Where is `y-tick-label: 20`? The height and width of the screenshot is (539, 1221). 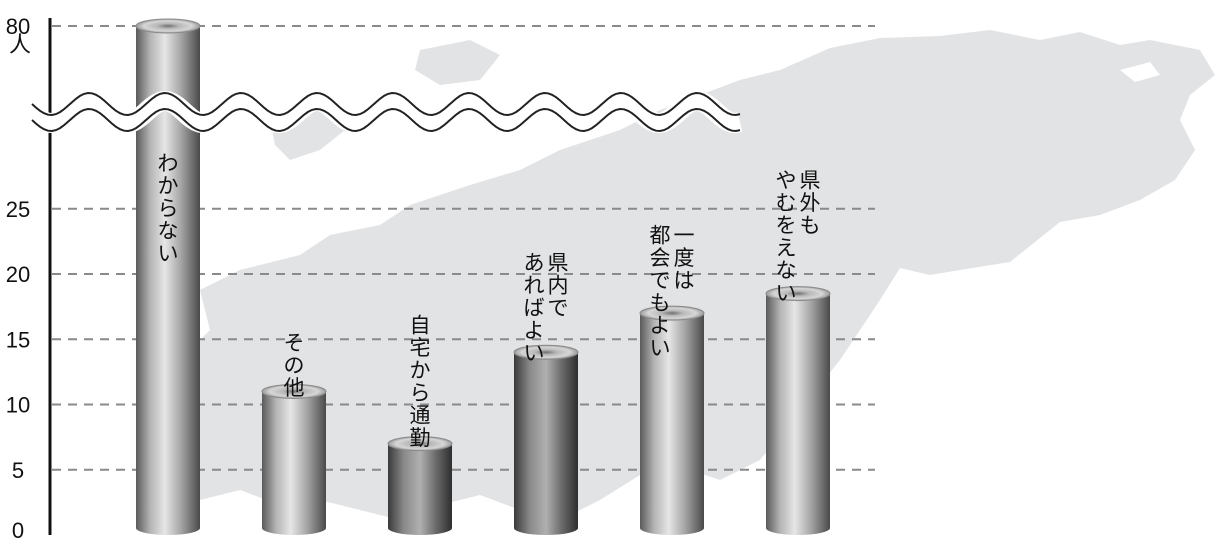 y-tick-label: 20 is located at coordinates (18, 274).